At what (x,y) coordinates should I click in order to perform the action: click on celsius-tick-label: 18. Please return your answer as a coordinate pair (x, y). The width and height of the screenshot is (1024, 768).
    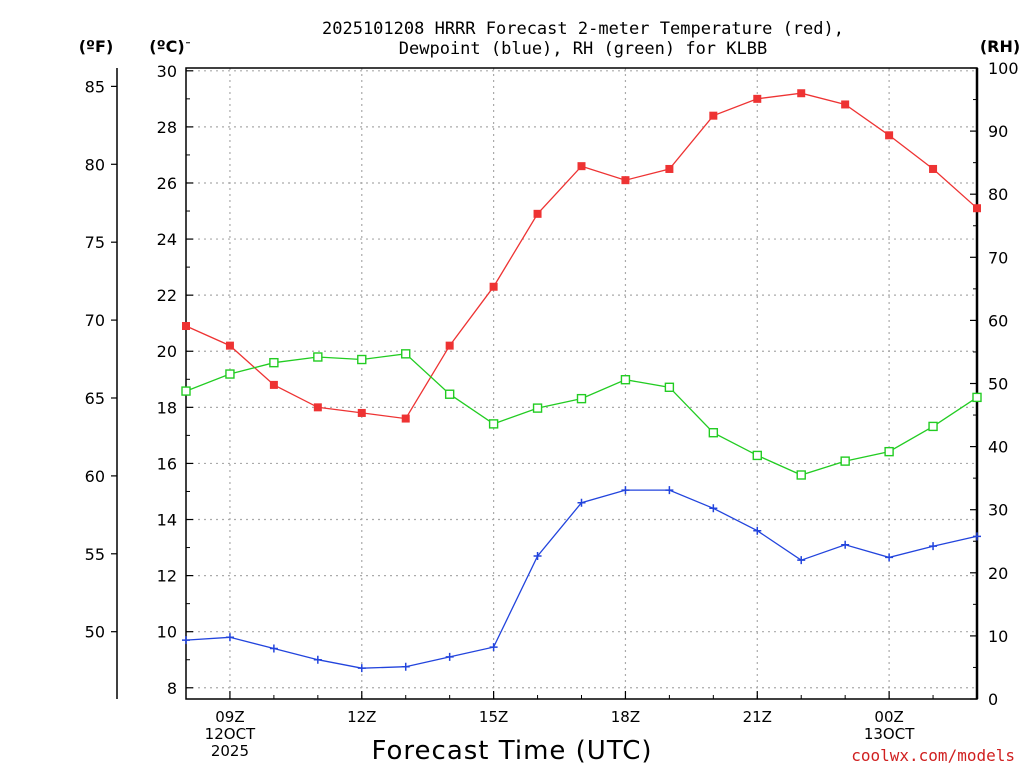
    Looking at the image, I should click on (167, 407).